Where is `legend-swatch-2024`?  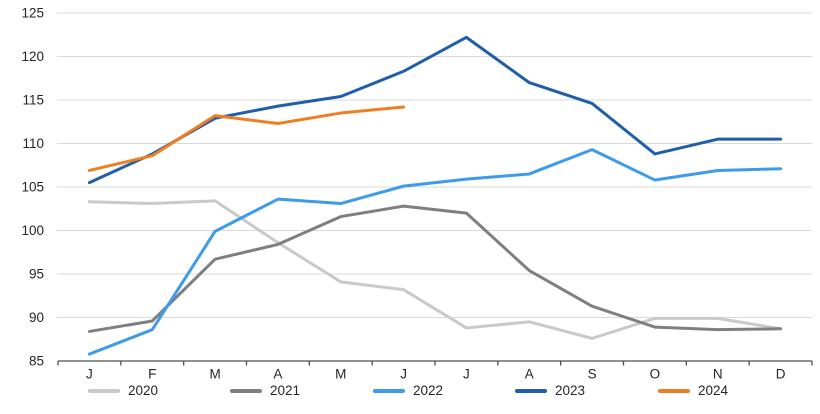 legend-swatch-2024 is located at coordinates (674, 391).